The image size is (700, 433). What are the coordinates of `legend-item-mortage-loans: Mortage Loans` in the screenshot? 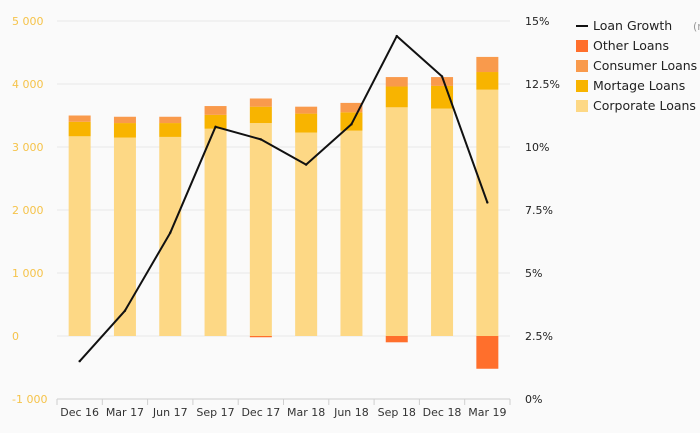 It's located at (630, 85).